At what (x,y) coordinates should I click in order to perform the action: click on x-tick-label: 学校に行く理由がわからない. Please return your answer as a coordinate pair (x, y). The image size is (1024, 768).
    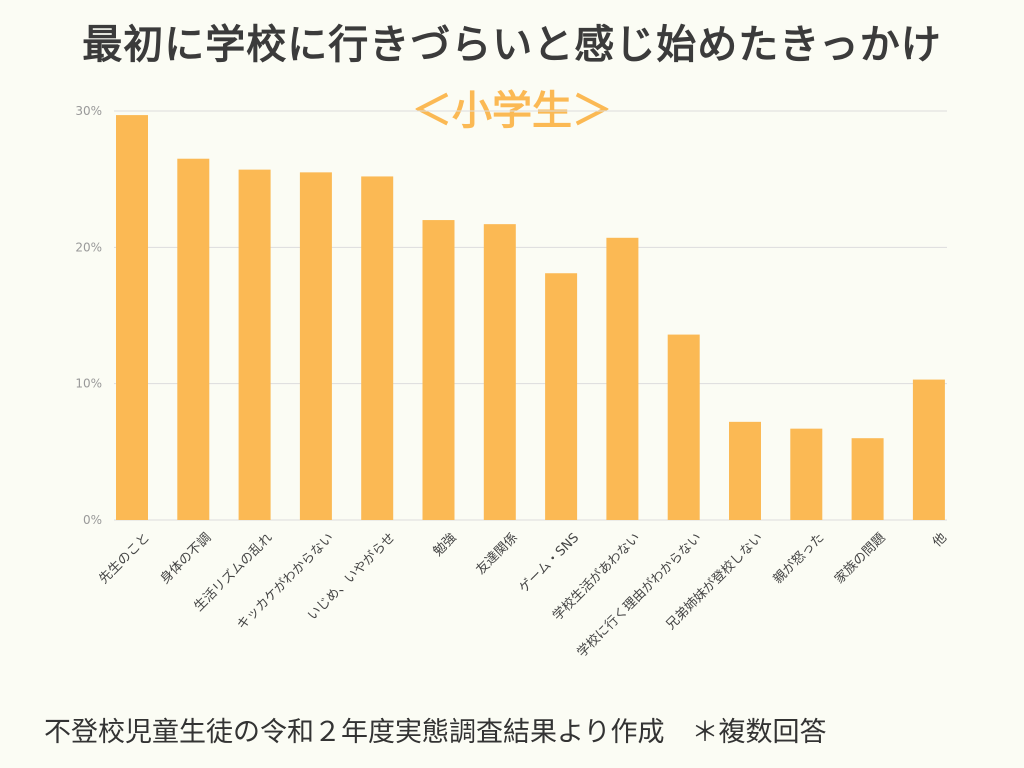
    Looking at the image, I should click on (639, 595).